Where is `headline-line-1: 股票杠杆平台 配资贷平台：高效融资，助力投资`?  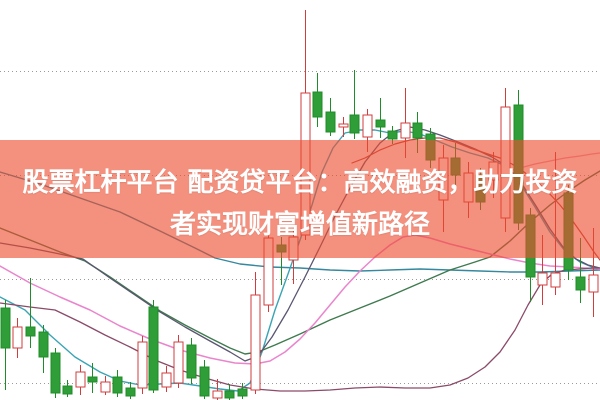 headline-line-1: 股票杠杆平台 配资贷平台：高效融资，助力投资 is located at coordinates (300, 183).